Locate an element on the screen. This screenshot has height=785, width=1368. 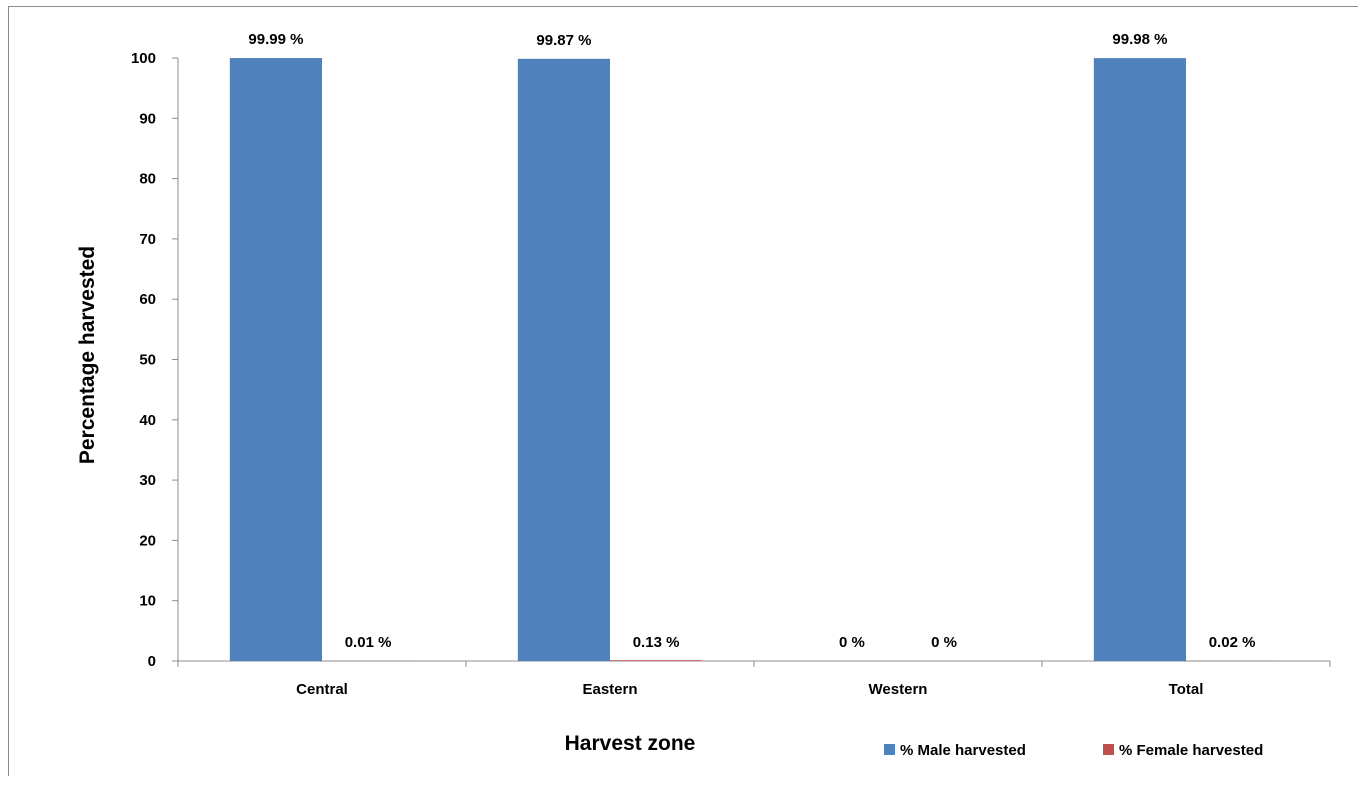
legend-label: % Male harvested is located at coordinates (963, 750).